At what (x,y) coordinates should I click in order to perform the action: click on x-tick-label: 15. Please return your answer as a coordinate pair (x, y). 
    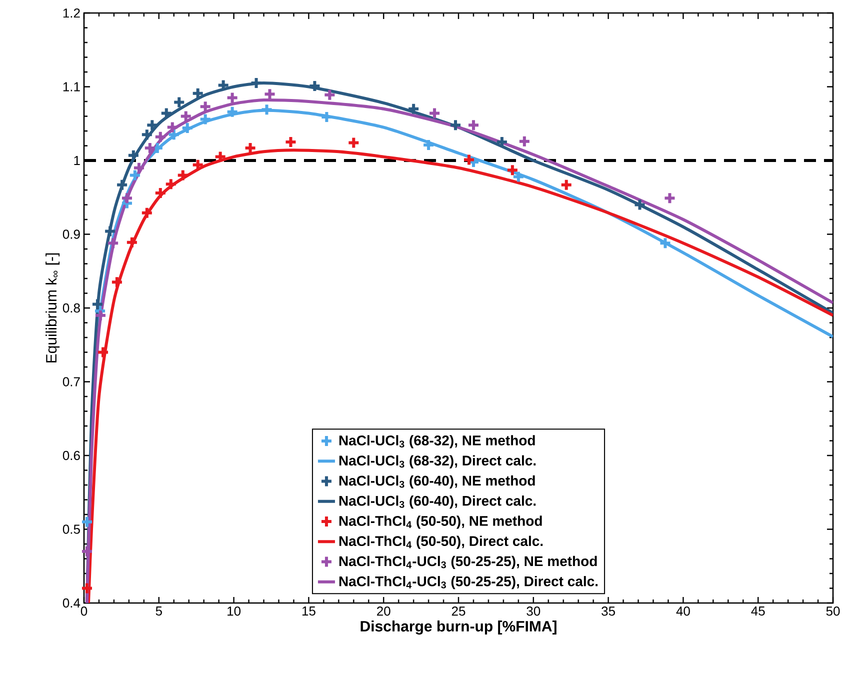
    Looking at the image, I should click on (309, 611).